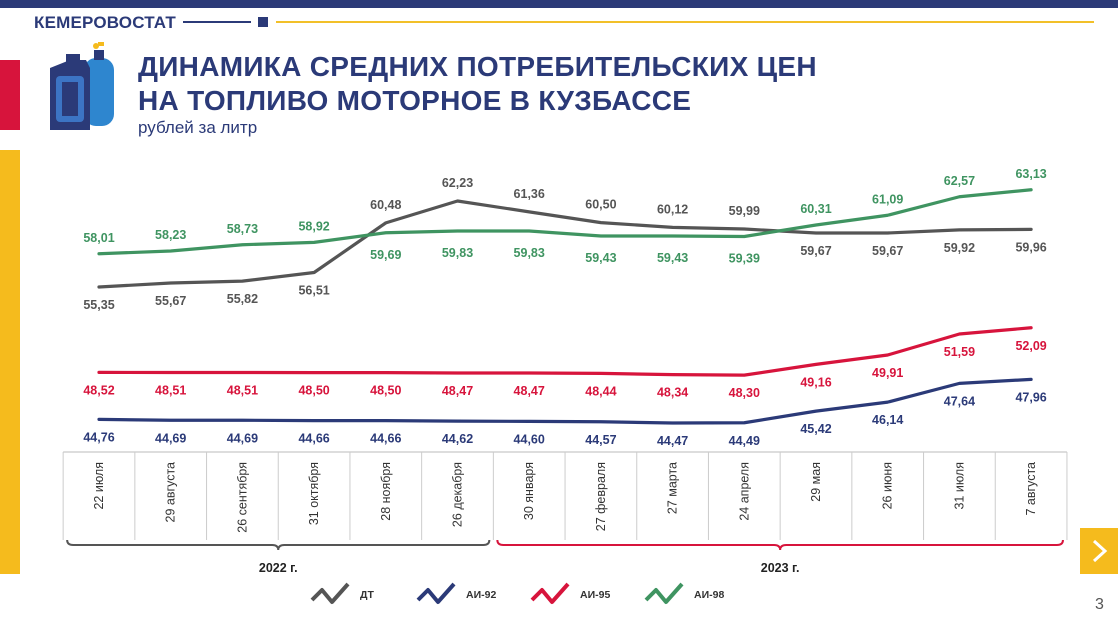 This screenshot has width=1118, height=627. I want to click on data-label: 52,09, so click(1030, 346).